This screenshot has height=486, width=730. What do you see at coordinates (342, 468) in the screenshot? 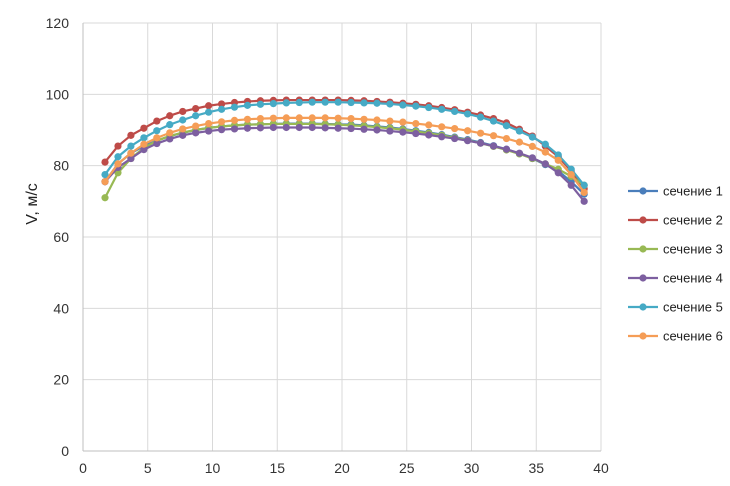
I see `x-tick-label: 20` at bounding box center [342, 468].